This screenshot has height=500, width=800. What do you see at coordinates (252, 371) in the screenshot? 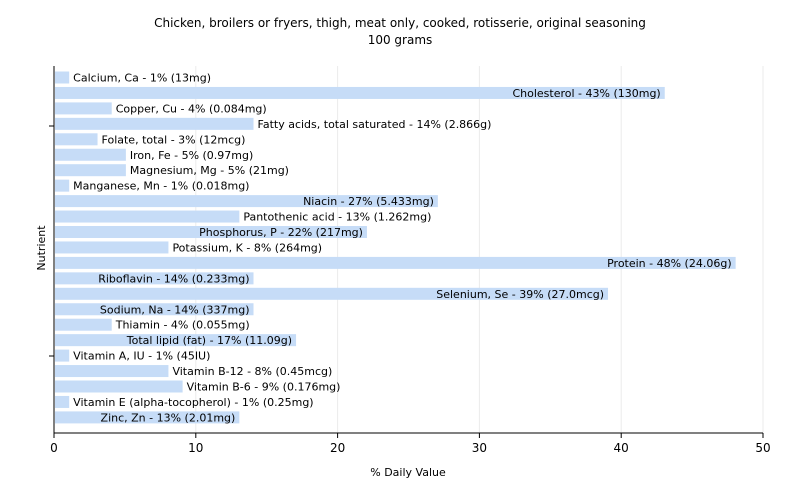
I see `bar-label: Vitamin B-12 - 8% (0.45mcg)` at bounding box center [252, 371].